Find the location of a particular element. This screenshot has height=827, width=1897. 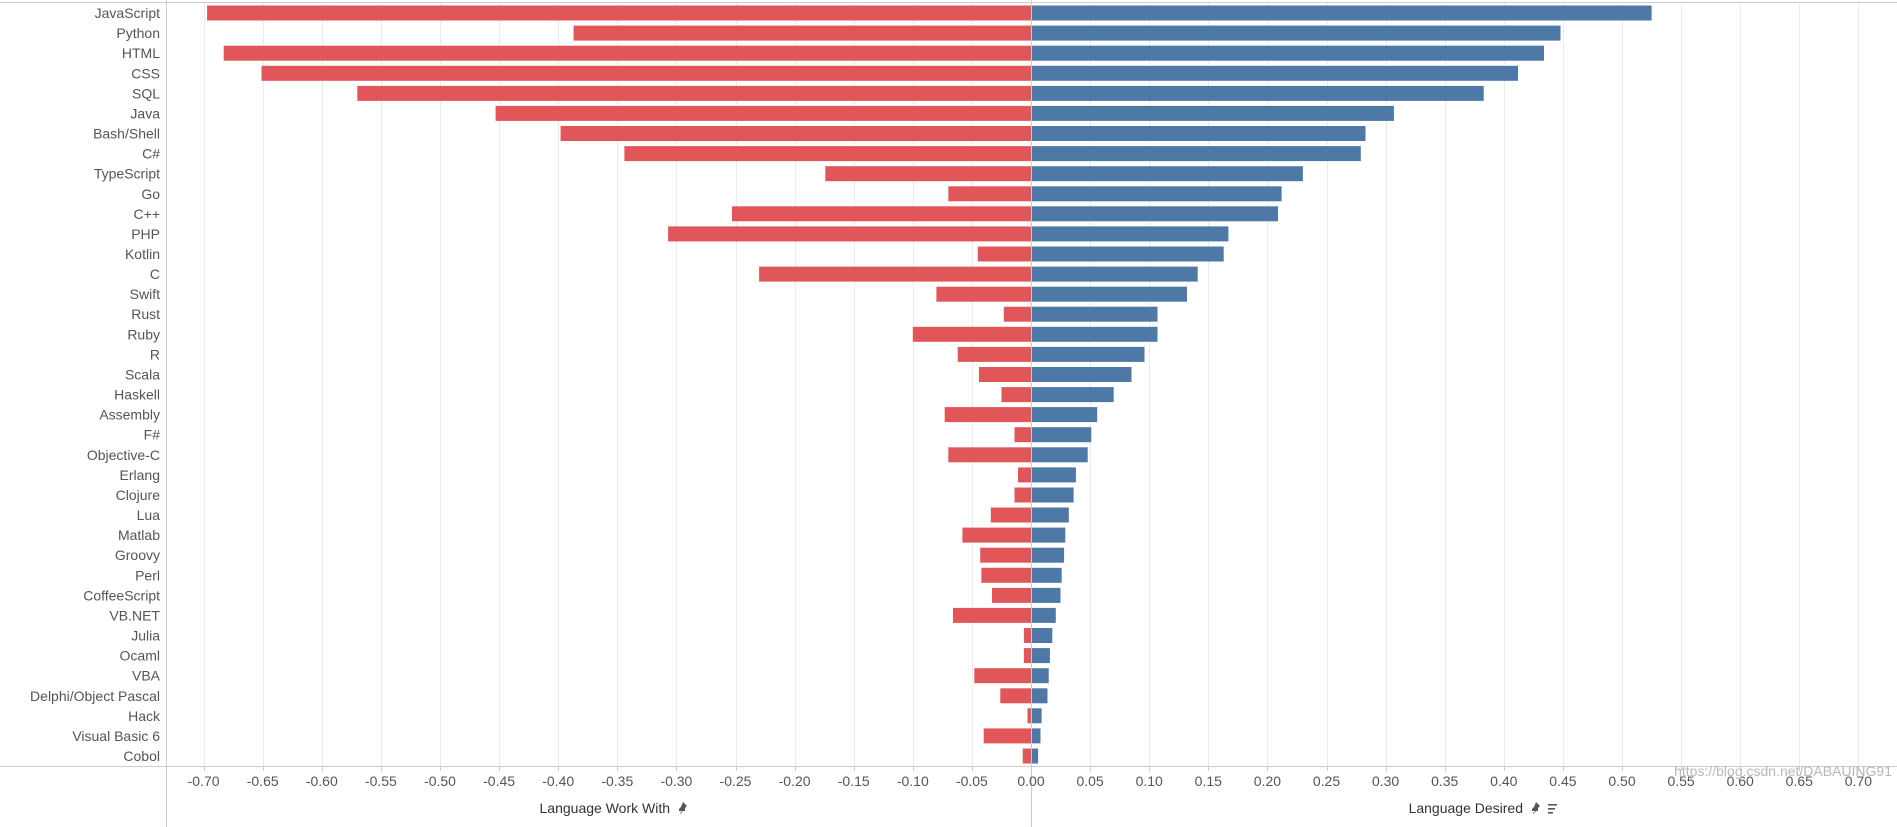

tick-label: 0.25 is located at coordinates (1326, 781).